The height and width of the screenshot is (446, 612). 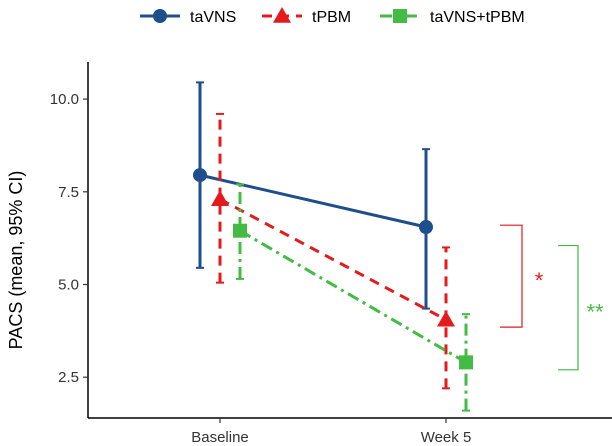 I want to click on legend-label: taVNS+tPBM, so click(x=477, y=17).